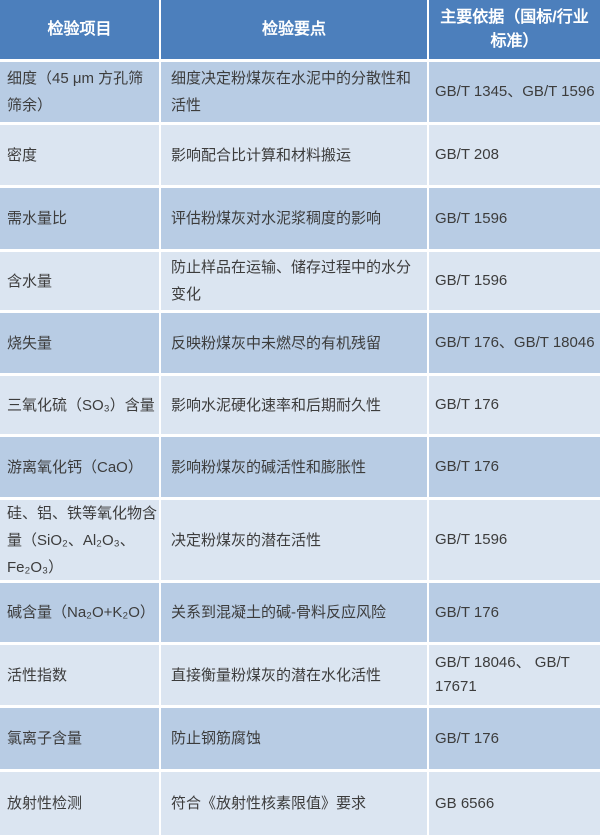 The width and height of the screenshot is (600, 835). I want to click on table-row-7-point-cell: 决定粉煤灰的潜在活性, so click(295, 541).